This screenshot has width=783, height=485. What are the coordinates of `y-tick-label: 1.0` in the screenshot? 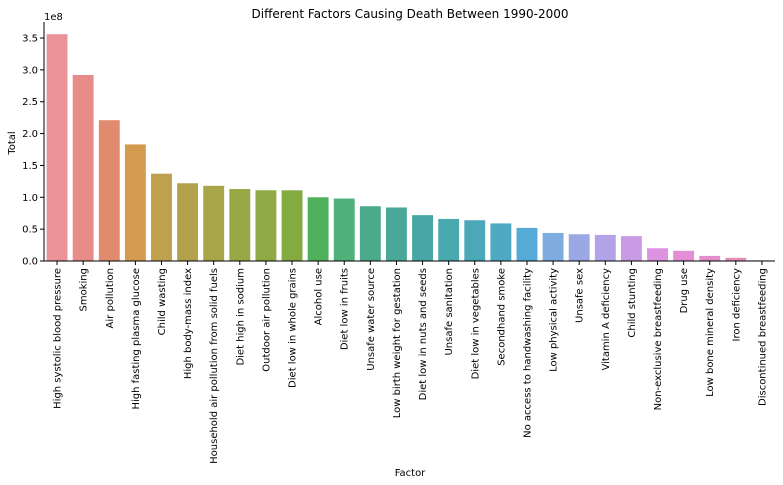 It's located at (30, 198).